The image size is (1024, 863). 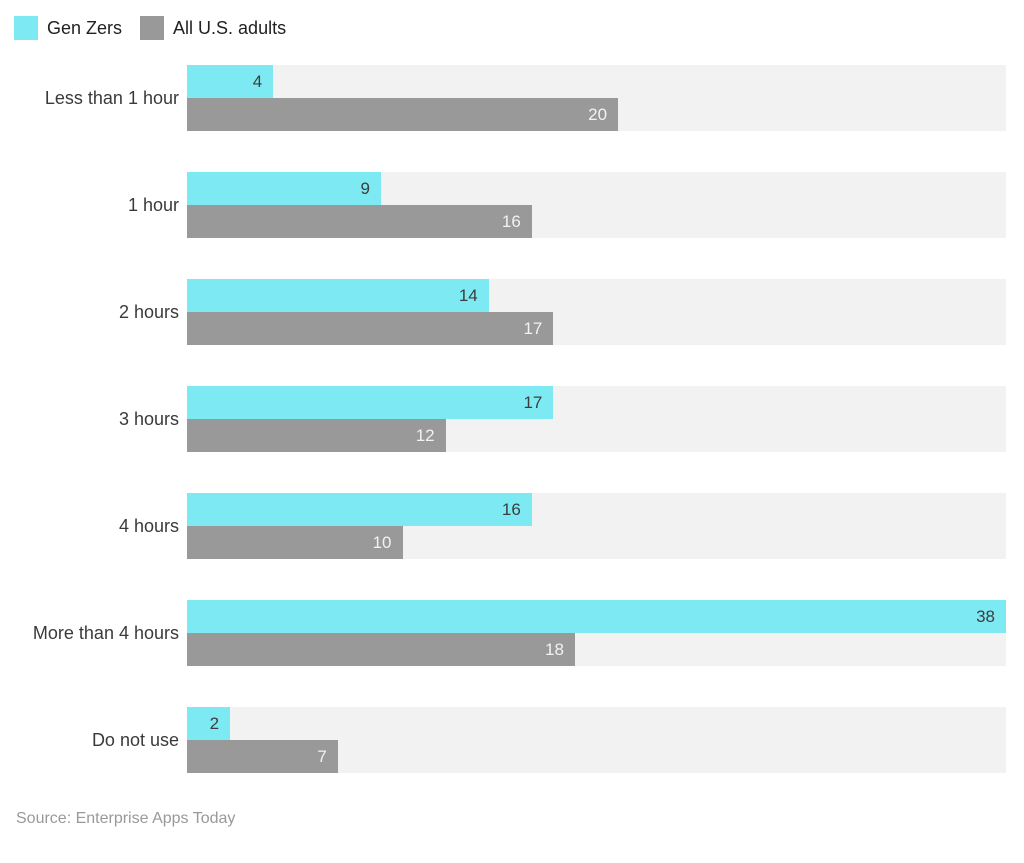 What do you see at coordinates (230, 81) in the screenshot?
I see `bar-gen-zers: 4` at bounding box center [230, 81].